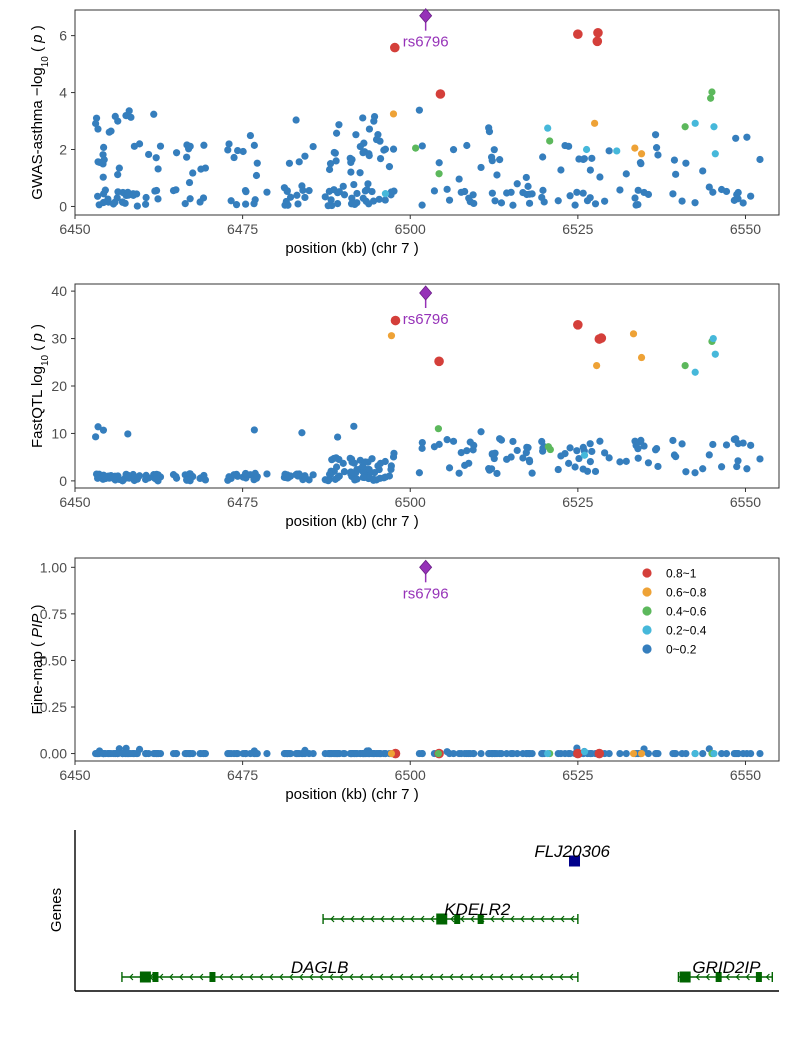 This screenshot has height=1050, width=800. Describe the element at coordinates (63, 36) in the screenshot. I see `y-tick-label: 6` at that location.